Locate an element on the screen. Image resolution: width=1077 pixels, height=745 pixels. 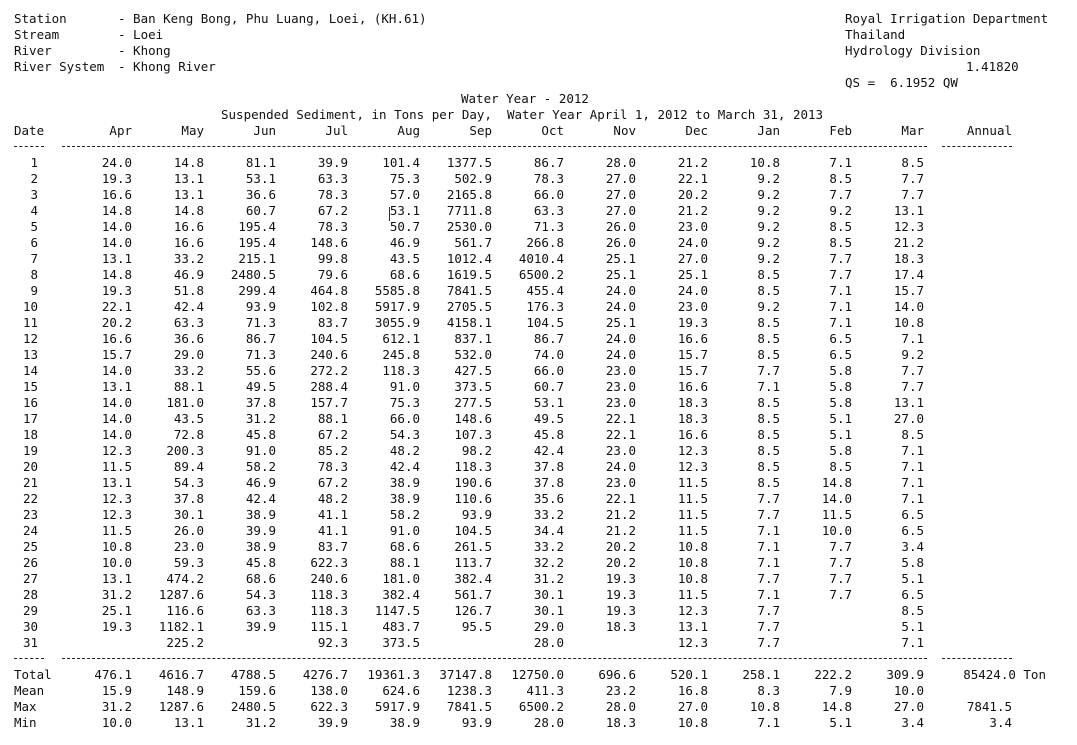
river-label: River is located at coordinates (33, 50).